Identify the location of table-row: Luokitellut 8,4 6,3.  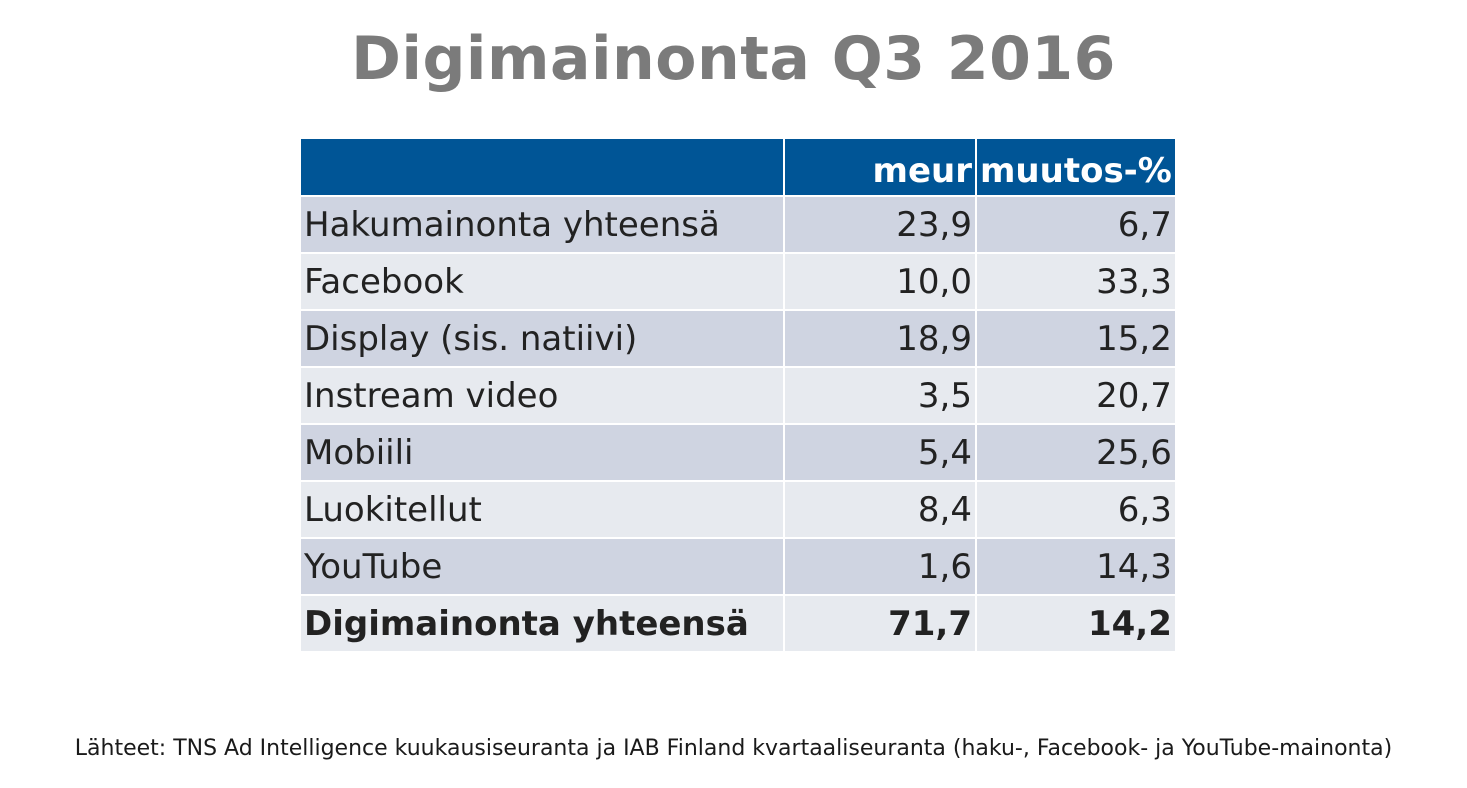
(738, 509).